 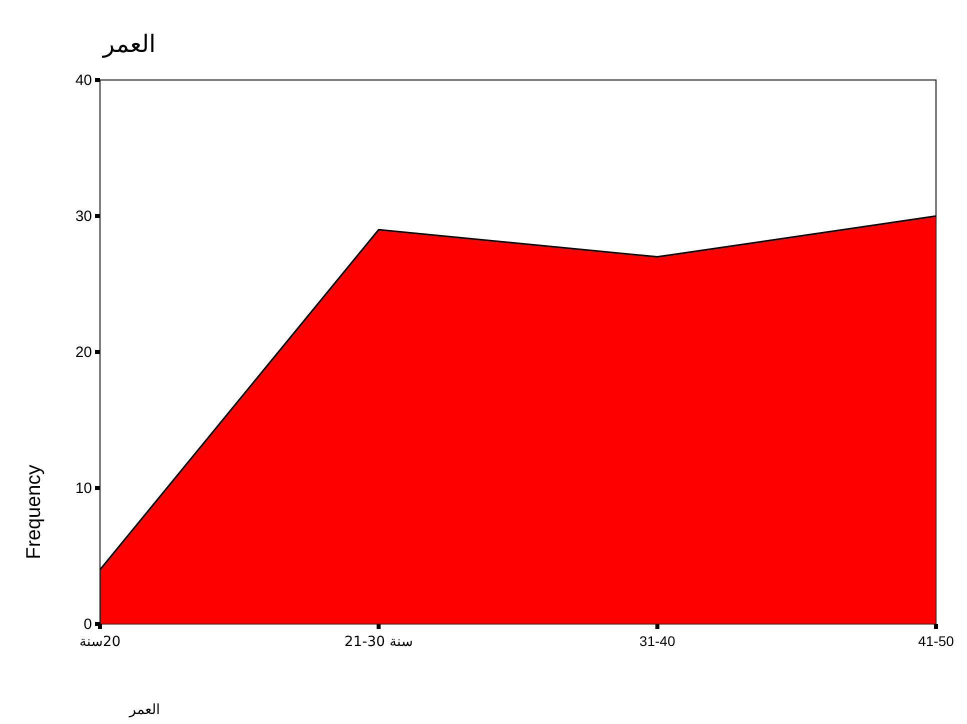 What do you see at coordinates (100, 642) in the screenshot?
I see `x-tick-label: 20سنة` at bounding box center [100, 642].